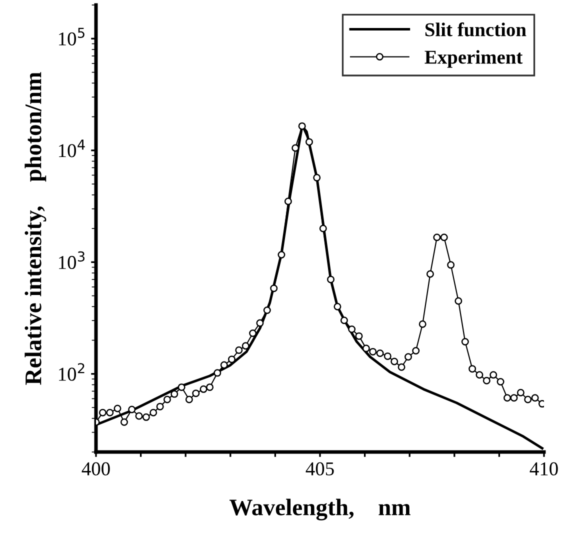 The height and width of the screenshot is (534, 575). Describe the element at coordinates (35, 228) in the screenshot. I see `y-axis-title: Relative intensity, photon/nm` at that location.